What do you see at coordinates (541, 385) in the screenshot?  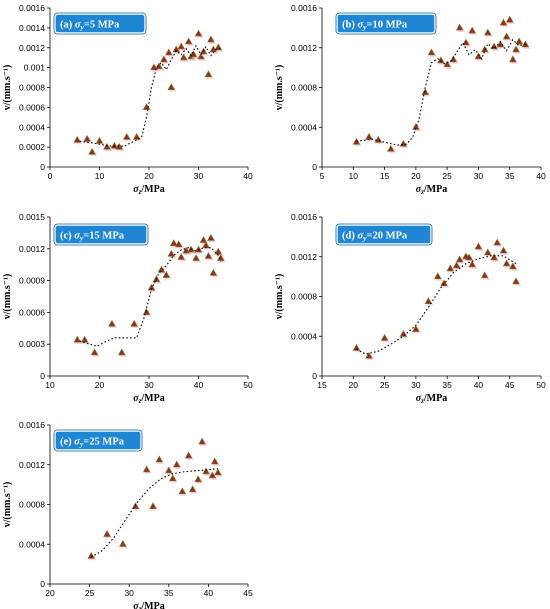 I see `x-tick-label: 50` at bounding box center [541, 385].